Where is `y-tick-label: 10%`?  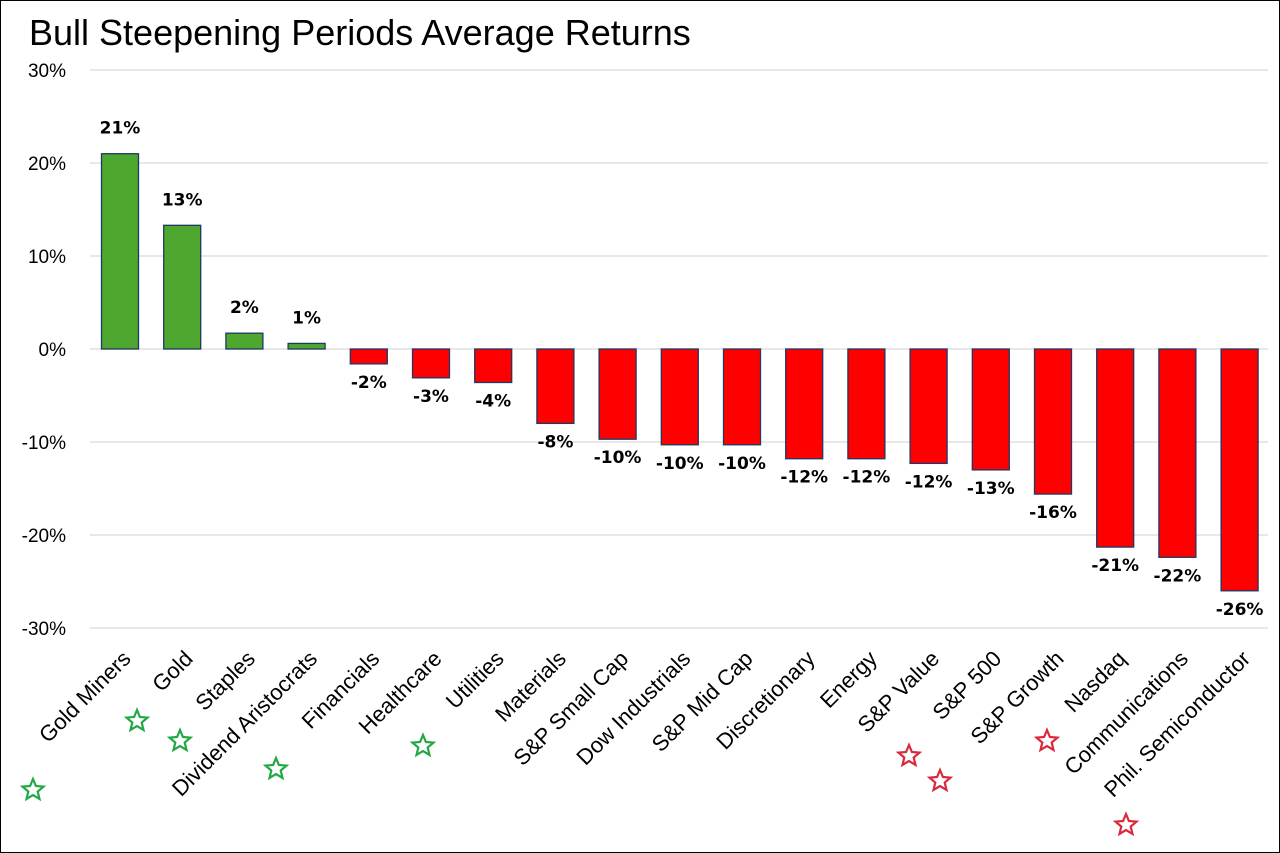
y-tick-label: 10% is located at coordinates (47, 257).